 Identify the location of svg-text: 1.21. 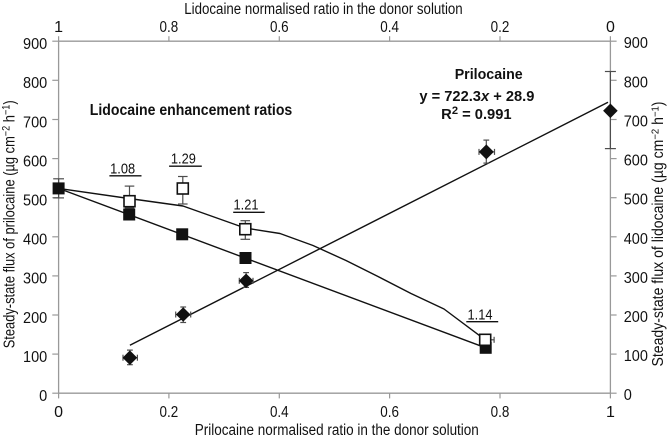
(246, 205).